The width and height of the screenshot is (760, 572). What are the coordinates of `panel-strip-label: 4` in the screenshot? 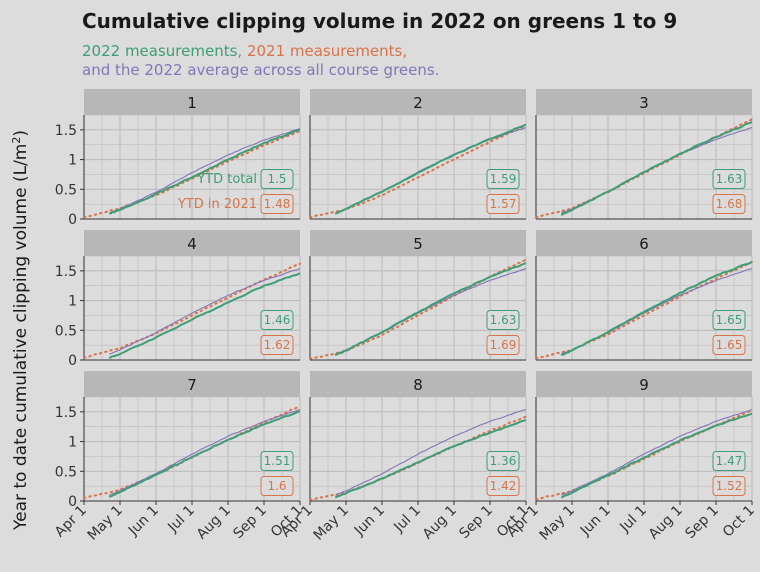 It's located at (192, 244).